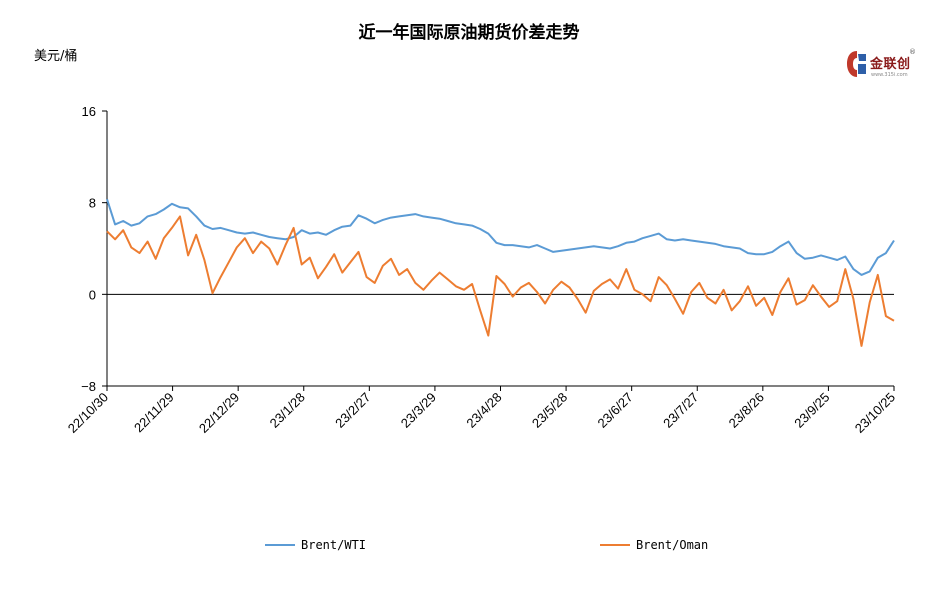 The height and width of the screenshot is (601, 938). Describe the element at coordinates (483, 410) in the screenshot. I see `x-tick-label: 23/4/28` at that location.